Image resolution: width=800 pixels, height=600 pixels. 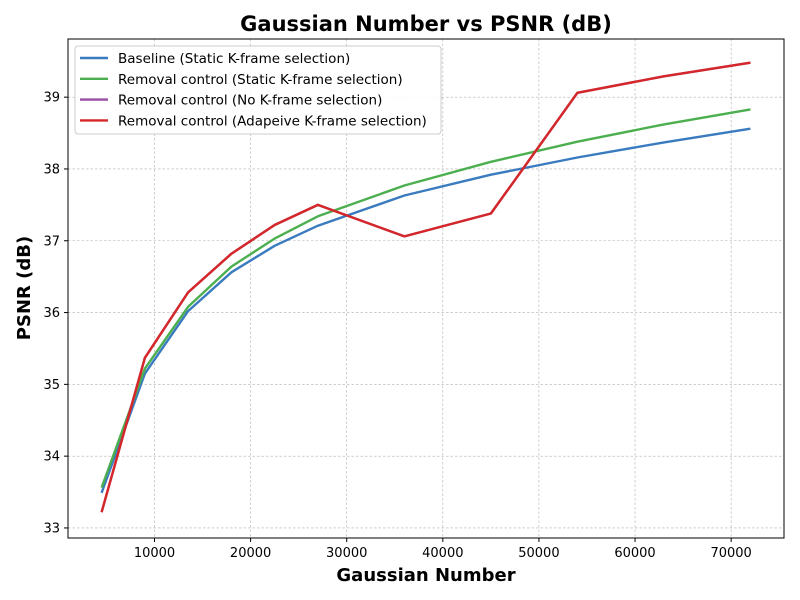 What do you see at coordinates (51, 313) in the screenshot?
I see `y-tick-label: 36` at bounding box center [51, 313].